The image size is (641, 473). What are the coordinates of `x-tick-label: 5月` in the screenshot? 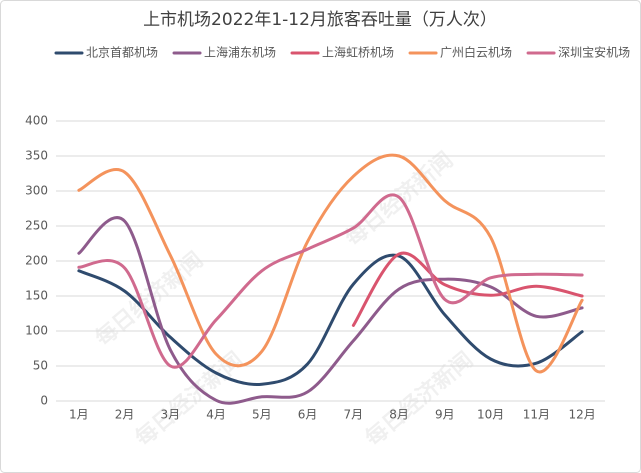 It's located at (262, 415).